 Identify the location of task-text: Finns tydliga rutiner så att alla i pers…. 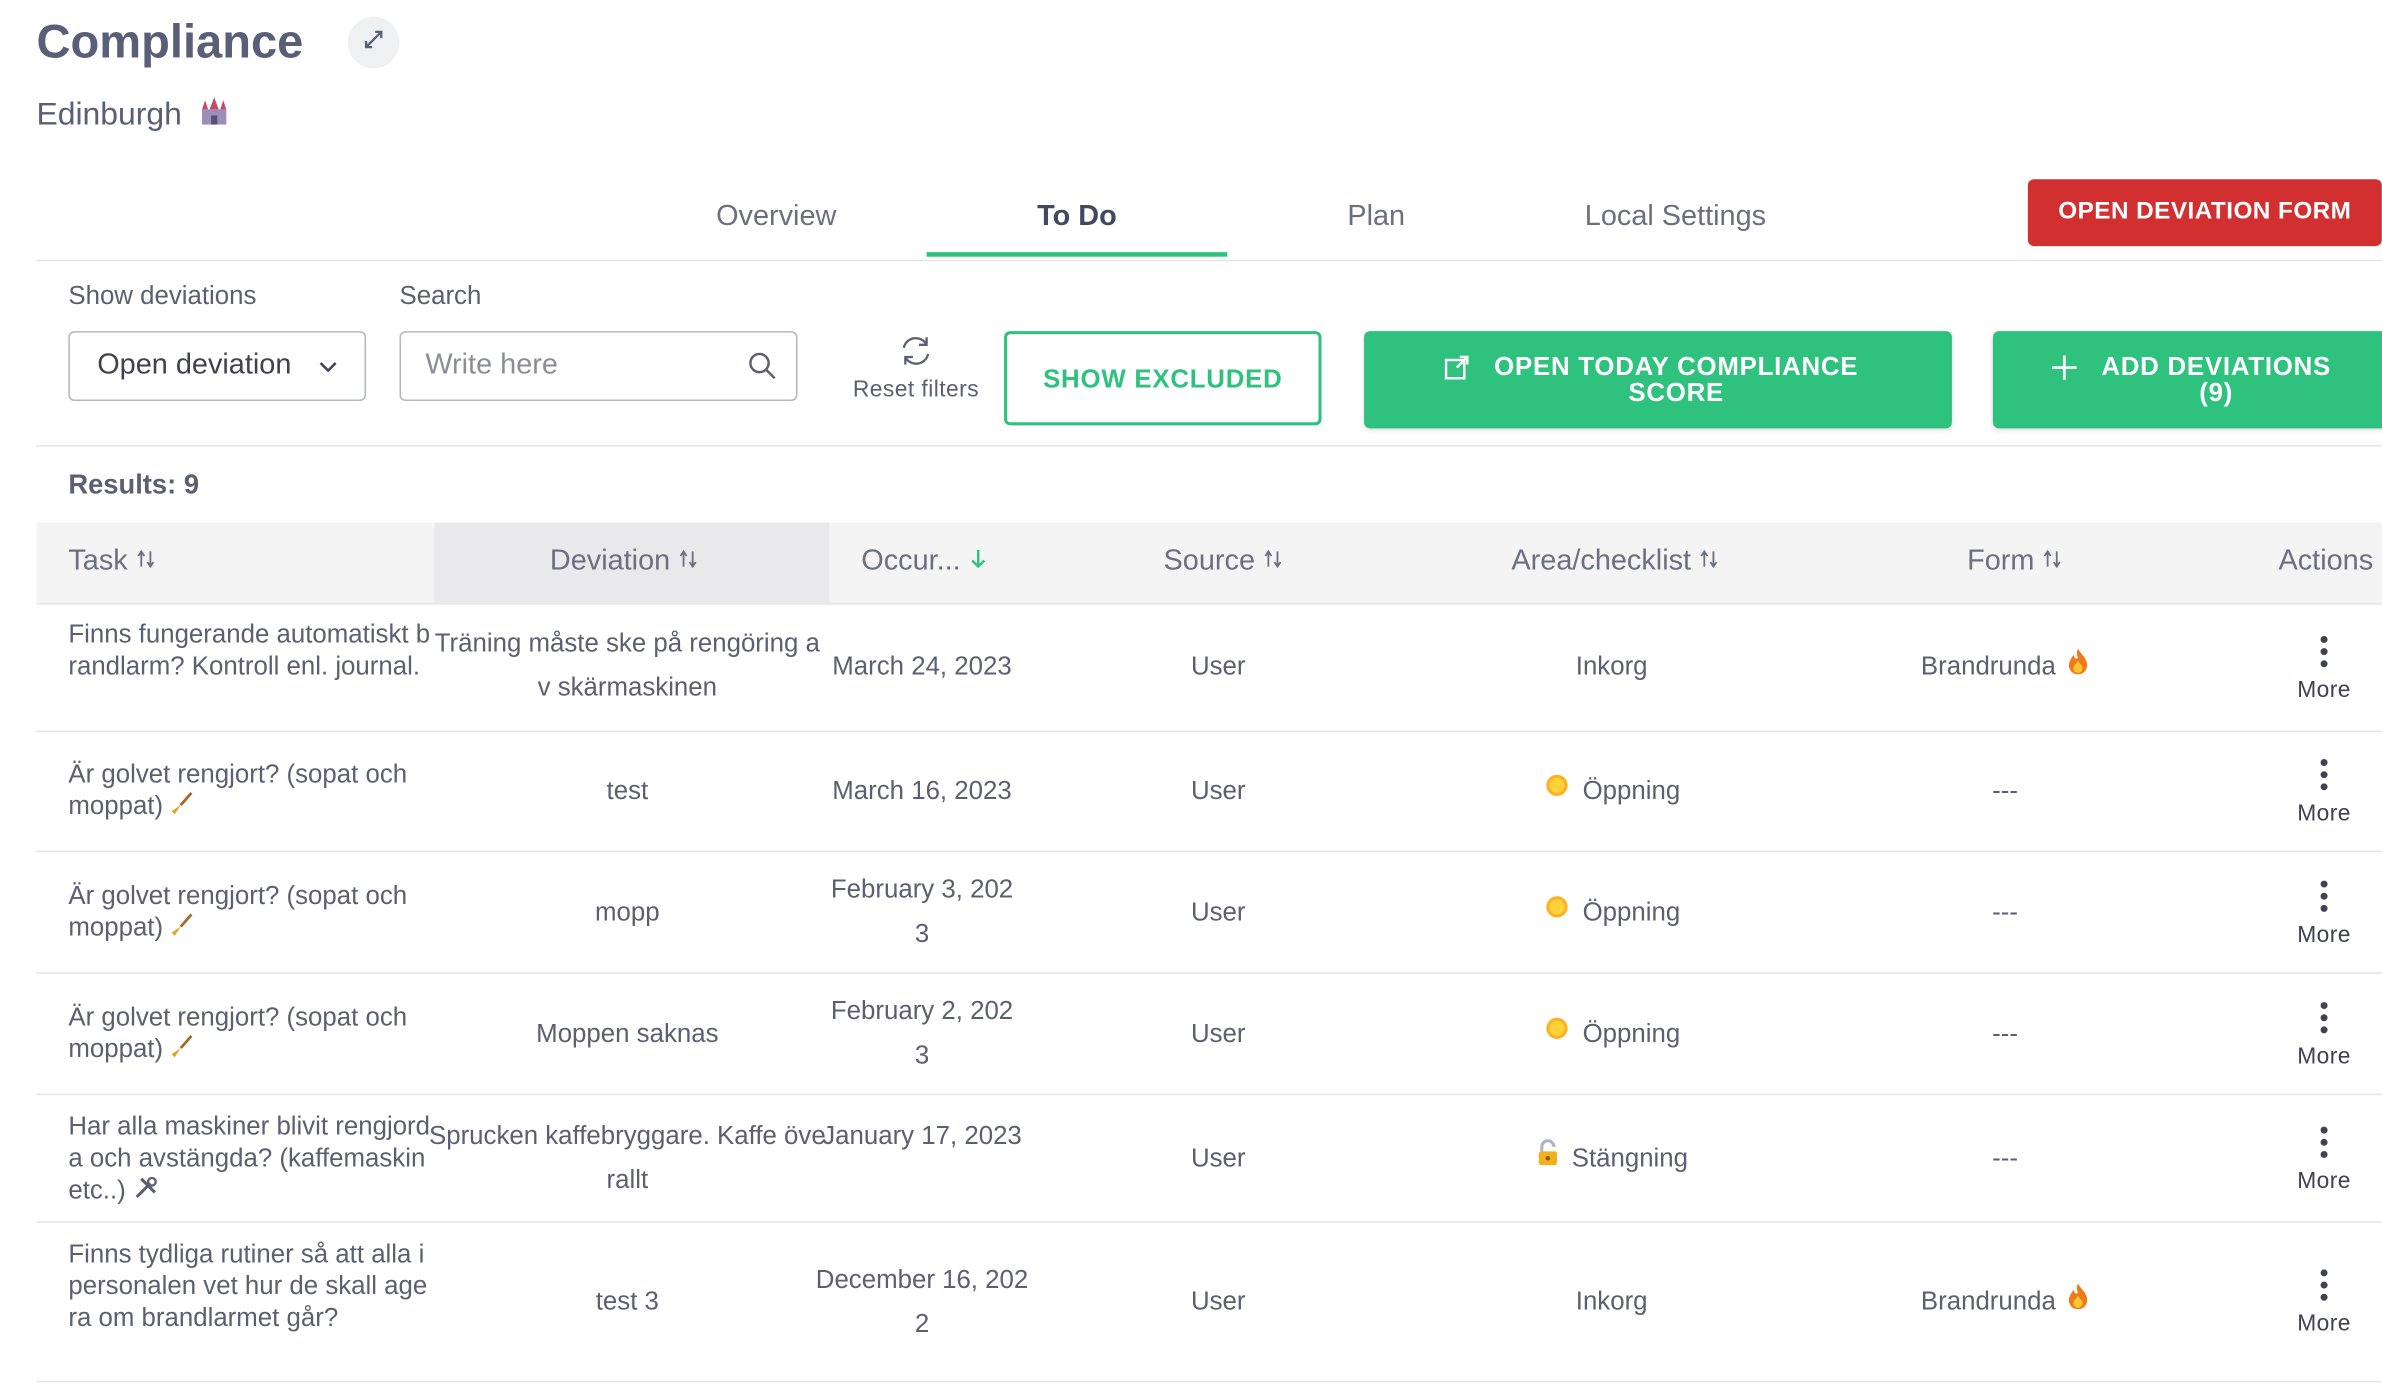
(248, 1286).